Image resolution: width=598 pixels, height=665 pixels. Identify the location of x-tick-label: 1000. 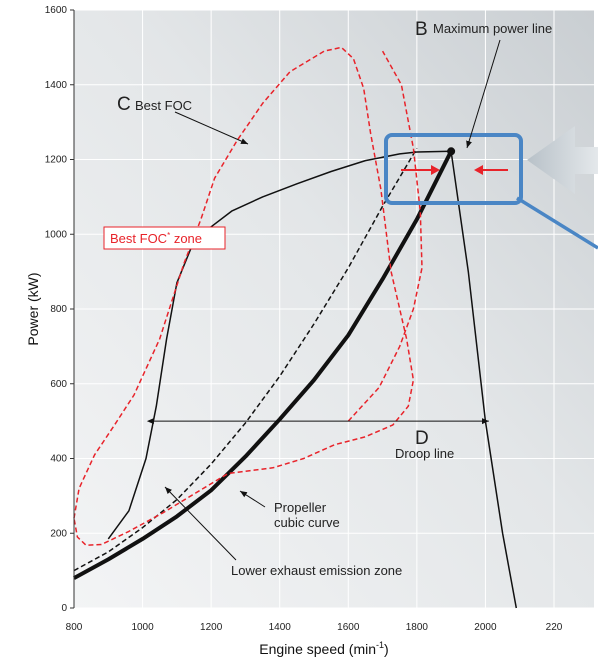
(142, 627).